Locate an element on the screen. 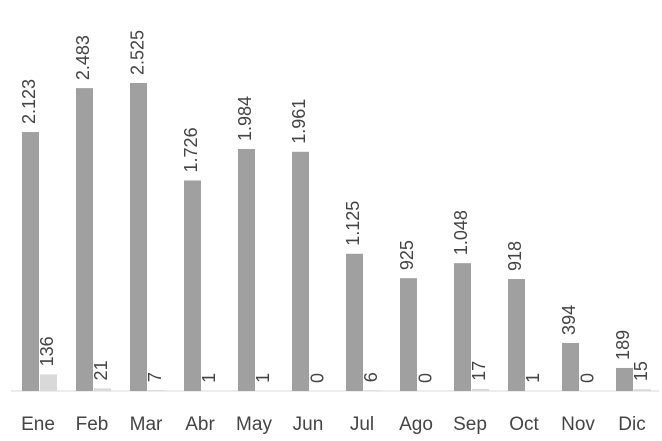 This screenshot has width=662, height=441. x-tick-label: Abr is located at coordinates (200, 424).